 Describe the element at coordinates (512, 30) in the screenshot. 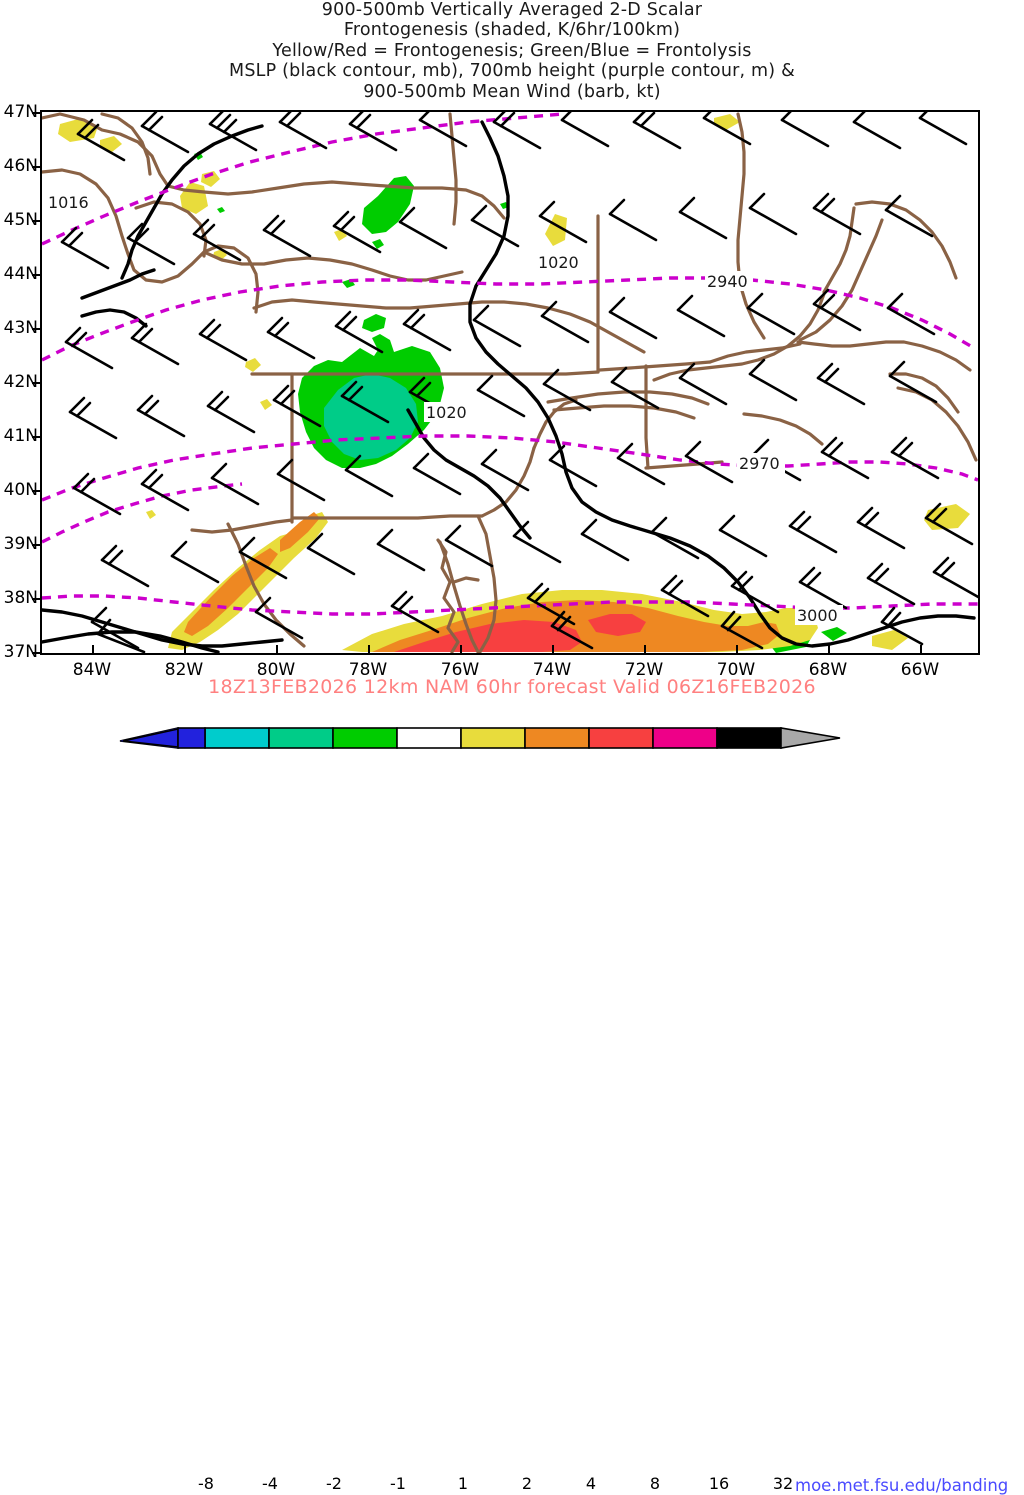

I see `title-line-2: Frontogenesis (shaded, K/6hr/100km)` at that location.